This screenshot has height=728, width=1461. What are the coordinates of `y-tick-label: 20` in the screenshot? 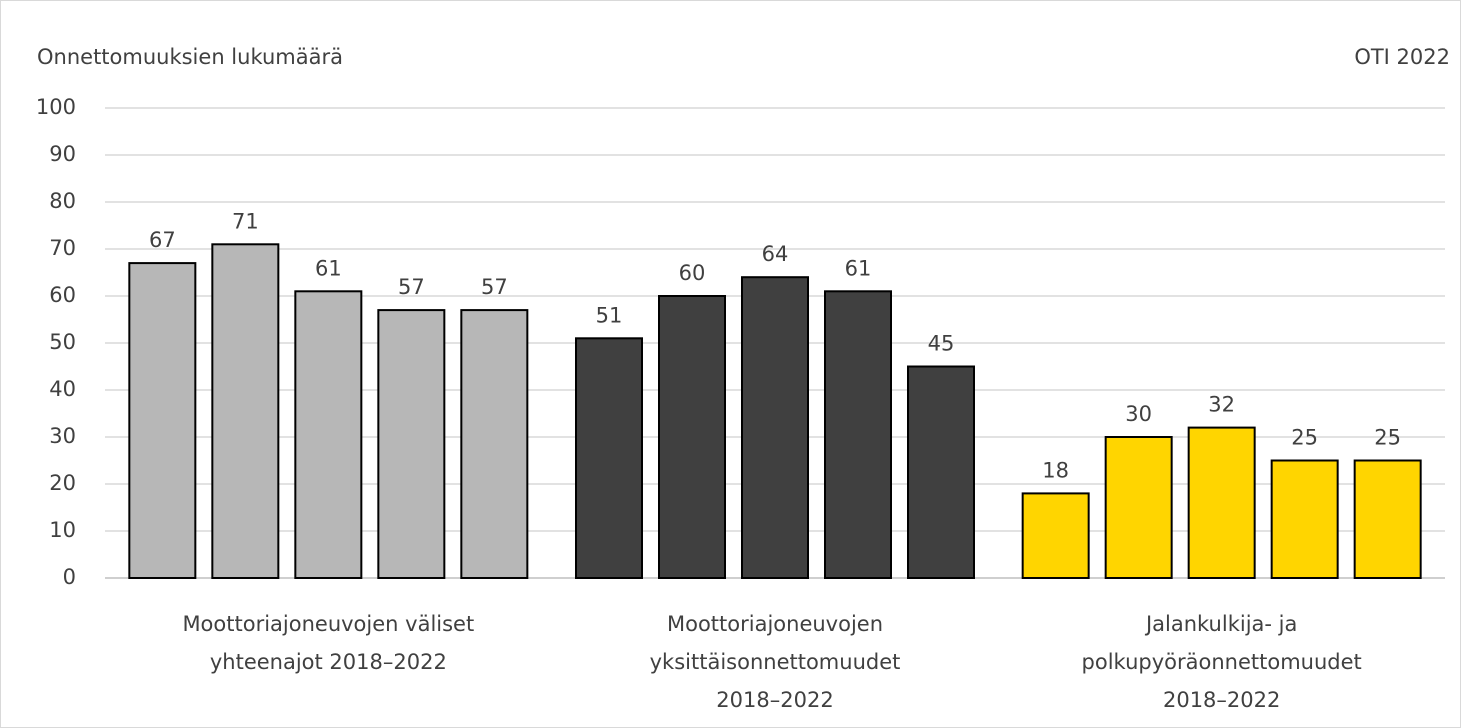 It's located at (62, 483).